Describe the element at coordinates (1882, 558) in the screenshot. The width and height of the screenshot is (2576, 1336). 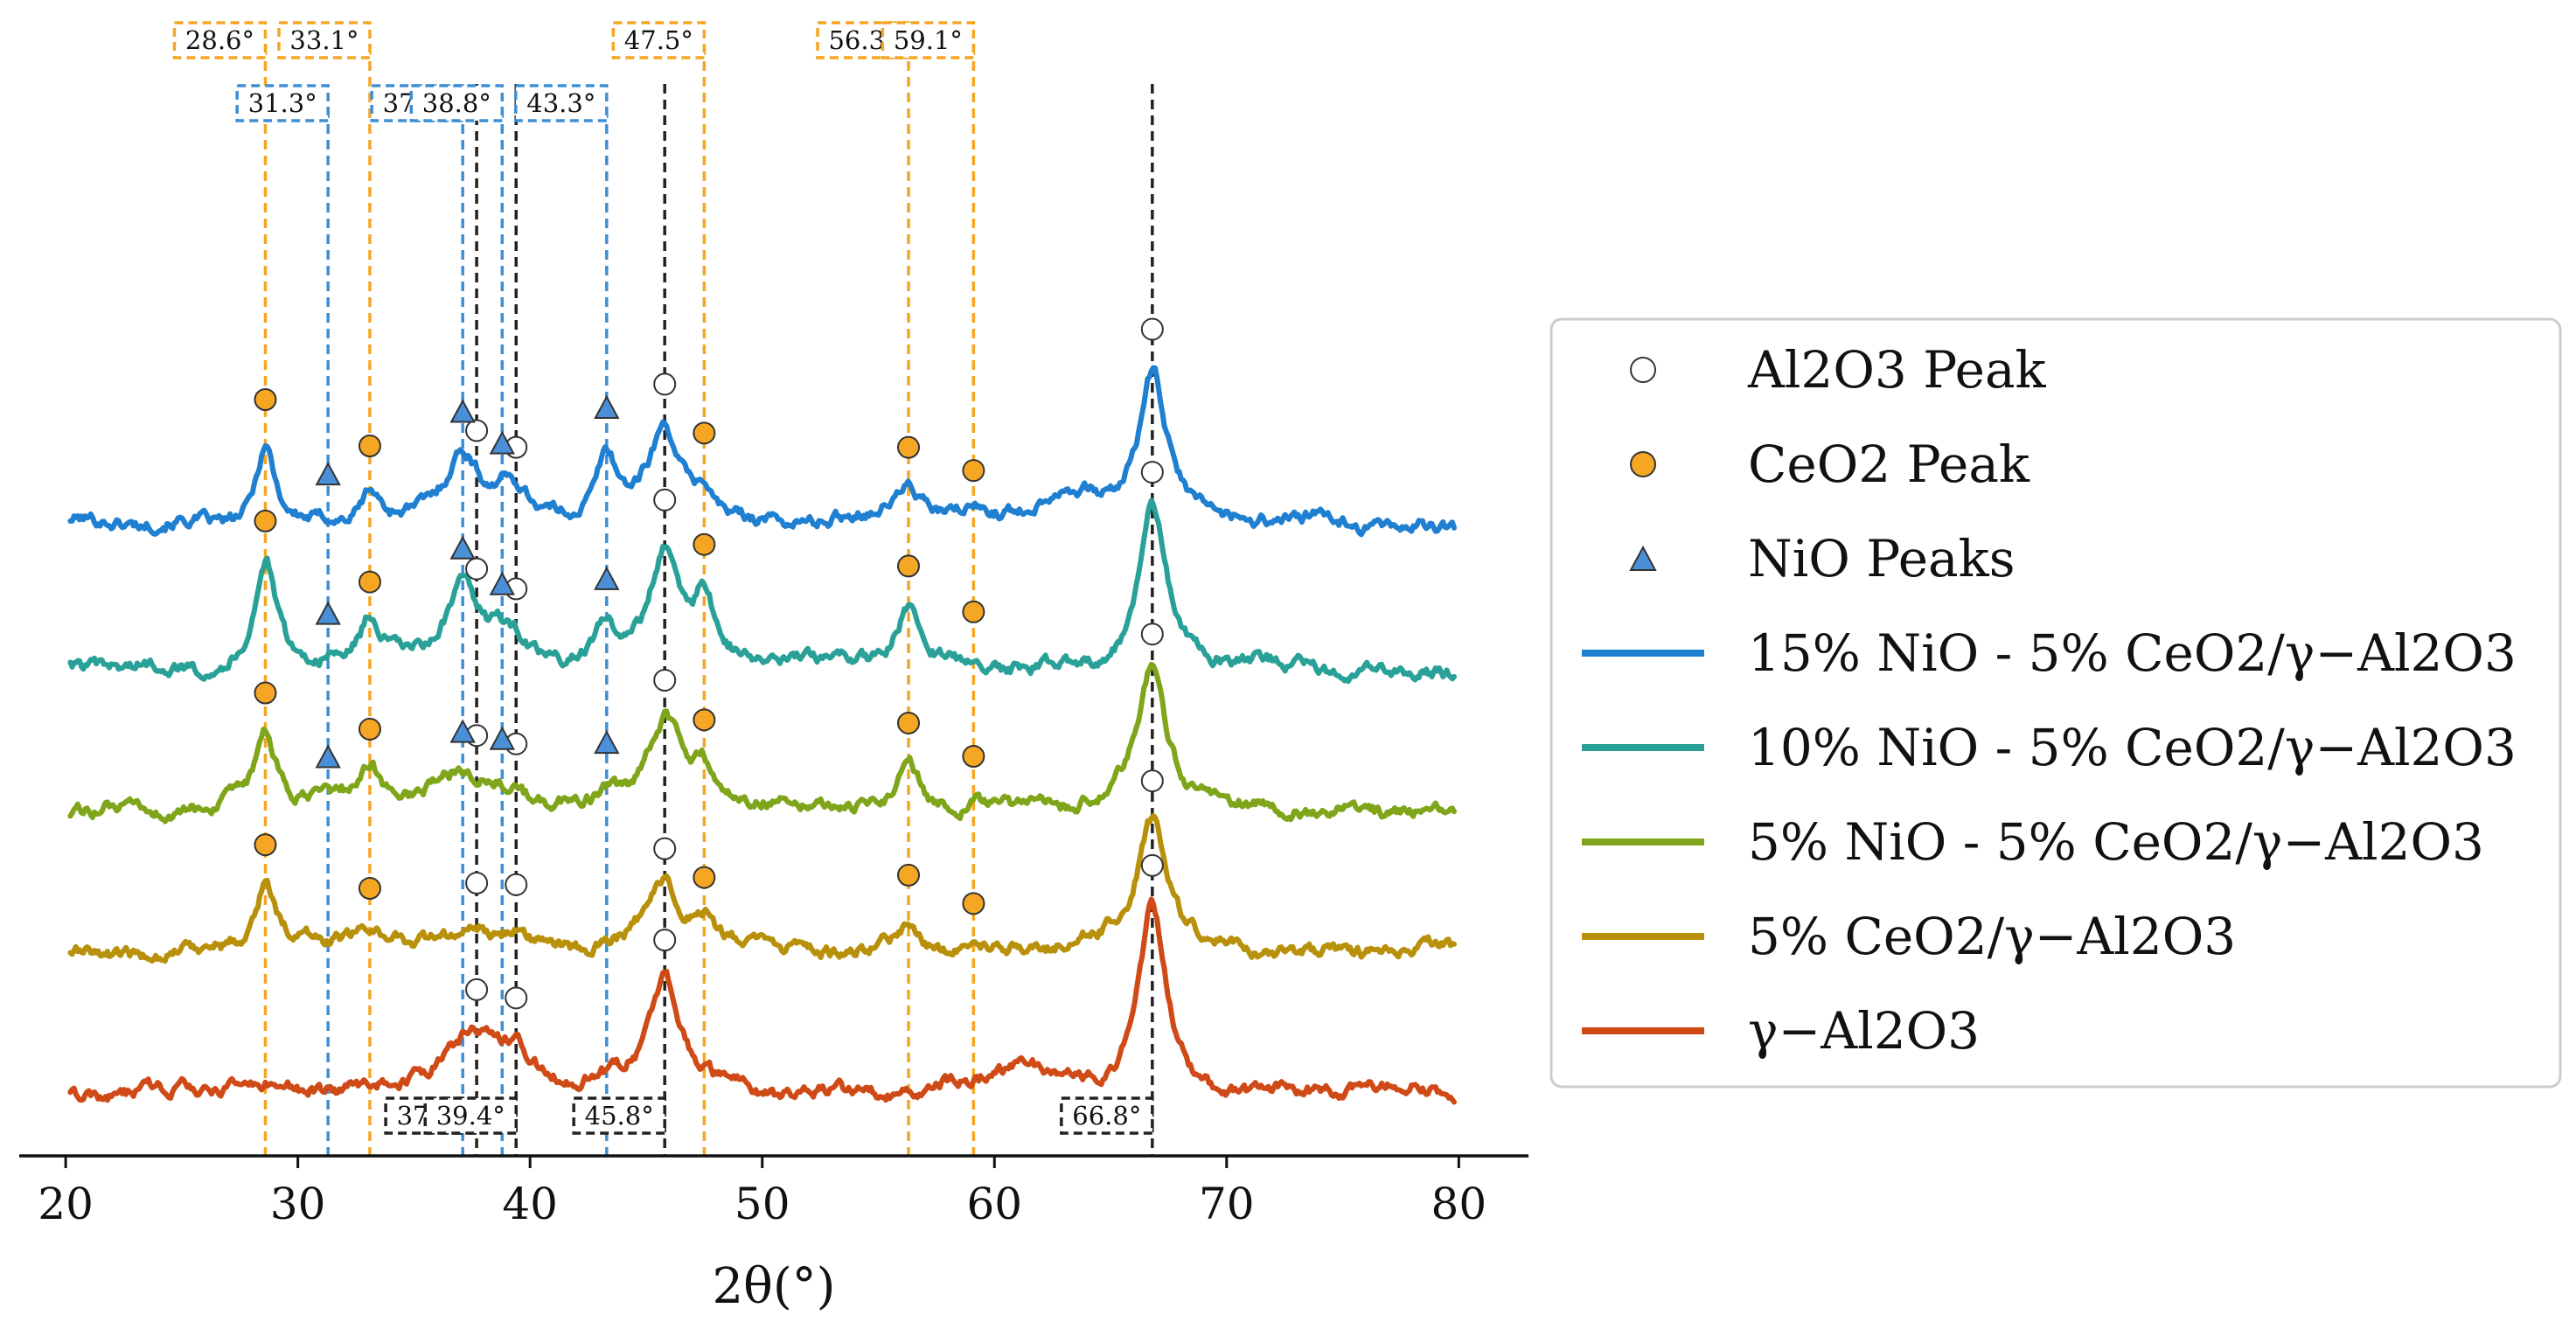
I see `legend-label: NiO Peaks` at that location.